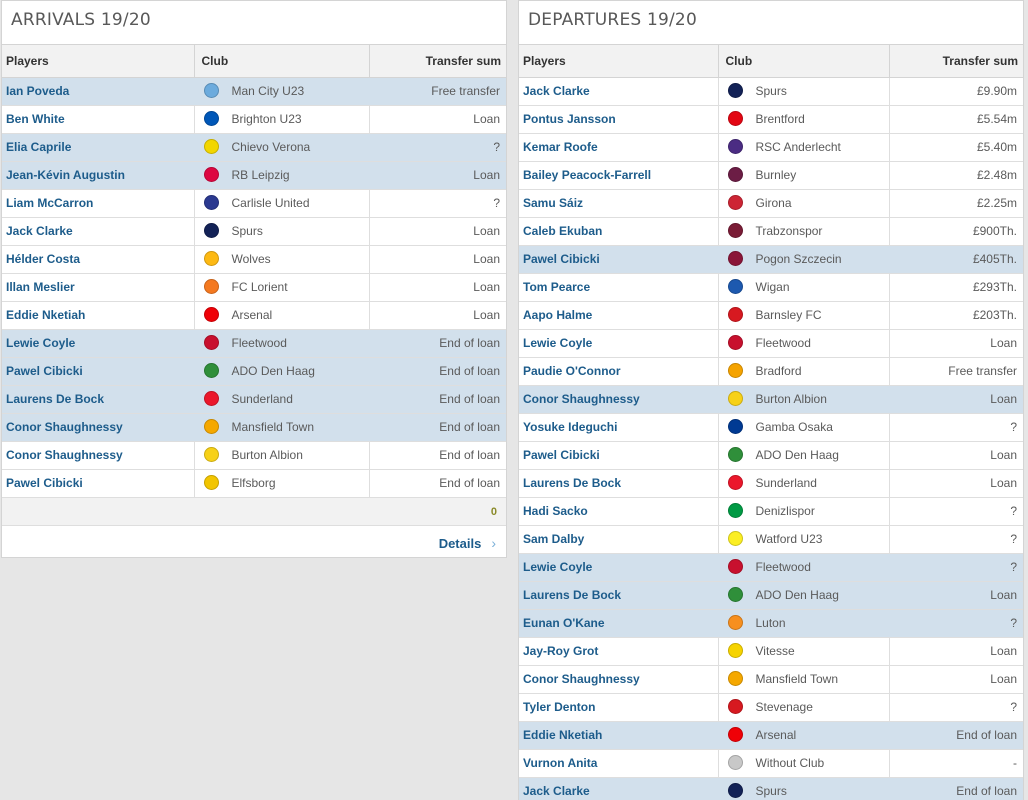 This screenshot has height=800, width=1028. What do you see at coordinates (281, 61) in the screenshot?
I see `column-header-club: Club` at bounding box center [281, 61].